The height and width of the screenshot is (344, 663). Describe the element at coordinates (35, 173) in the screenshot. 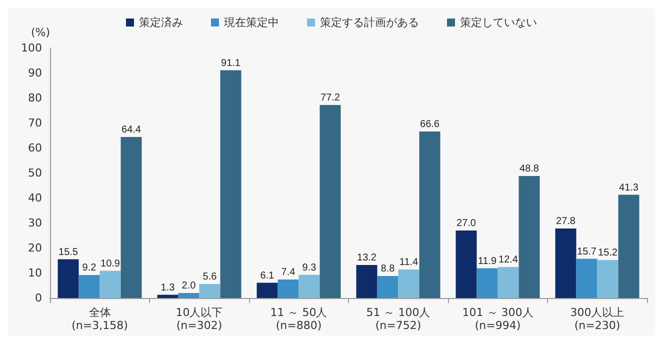

I see `y-tick-label: 50` at that location.